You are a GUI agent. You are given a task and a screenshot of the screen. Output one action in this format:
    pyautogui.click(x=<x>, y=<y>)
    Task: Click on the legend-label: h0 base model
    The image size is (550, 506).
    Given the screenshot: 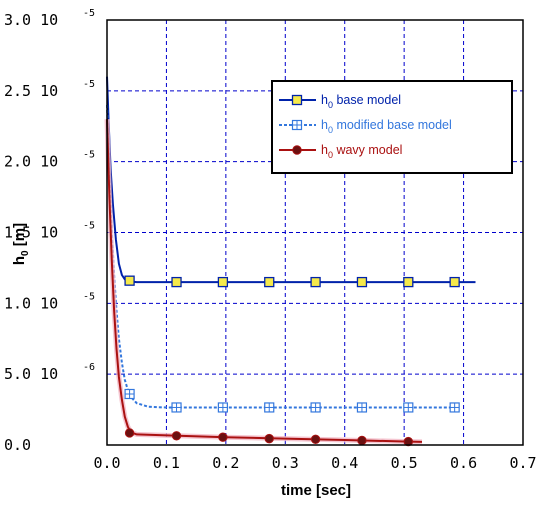 What is the action you would take?
    pyautogui.click(x=361, y=101)
    